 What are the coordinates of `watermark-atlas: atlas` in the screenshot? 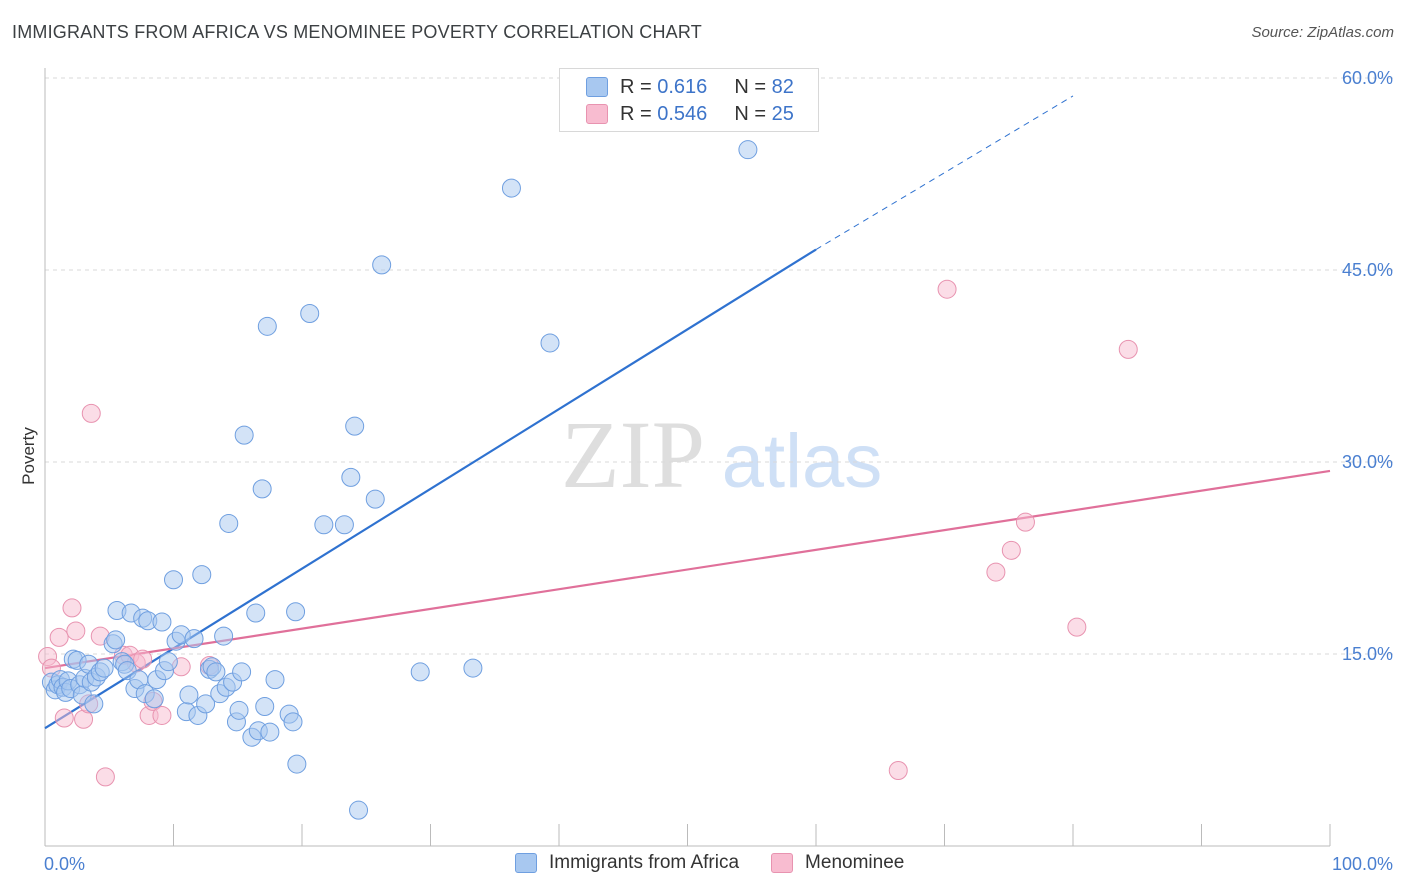 It's located at (802, 461).